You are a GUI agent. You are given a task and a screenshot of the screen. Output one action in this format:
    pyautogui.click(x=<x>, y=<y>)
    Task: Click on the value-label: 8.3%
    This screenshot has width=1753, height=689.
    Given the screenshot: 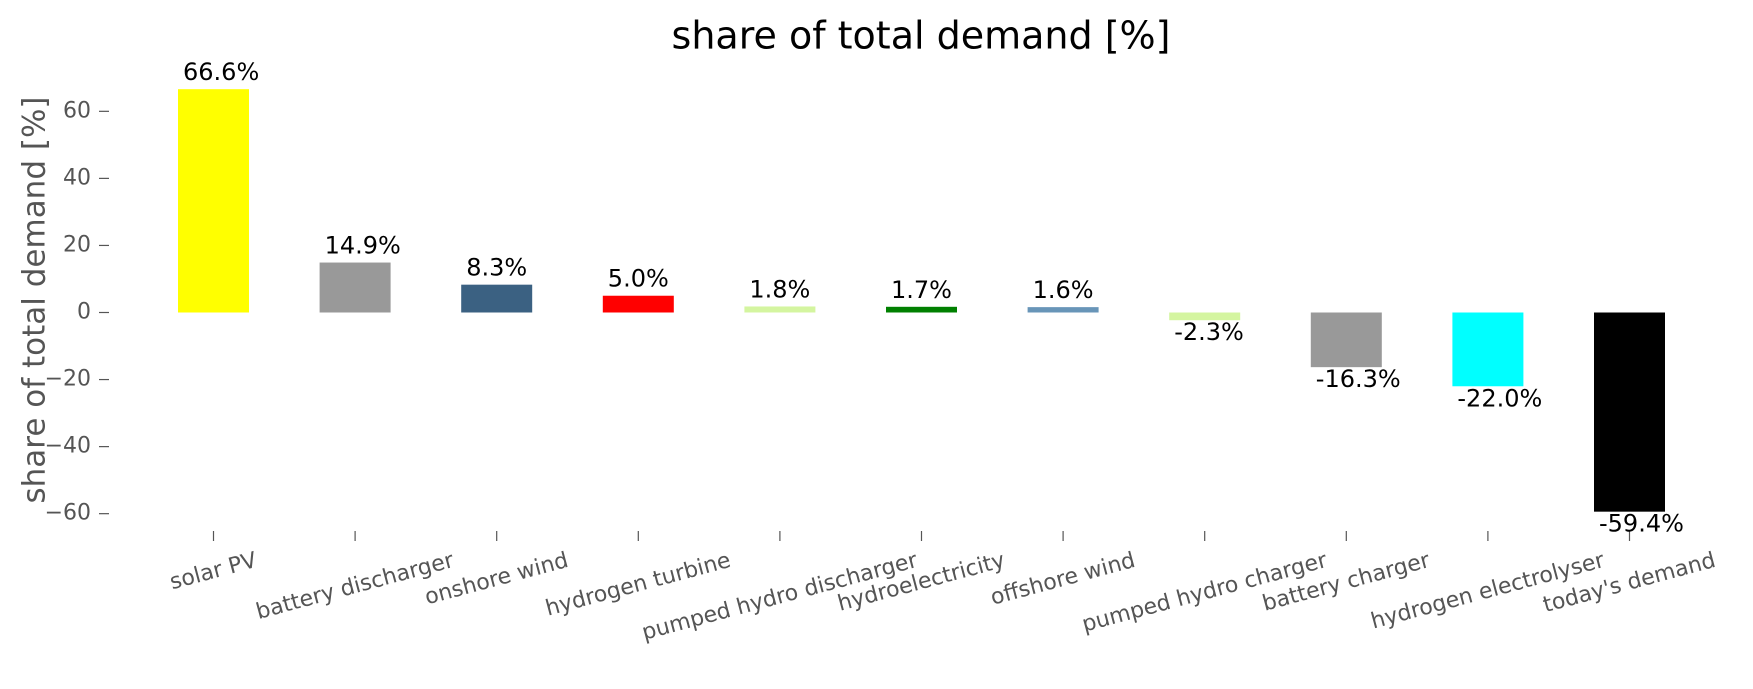 What is the action you would take?
    pyautogui.click(x=496, y=268)
    